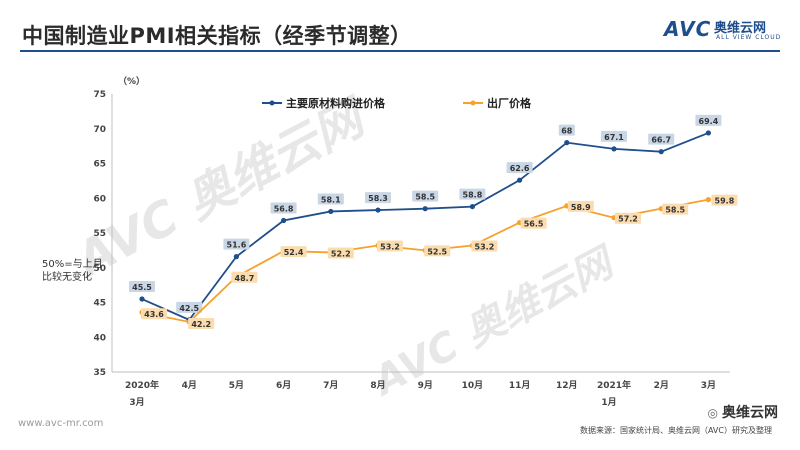  Describe the element at coordinates (614, 385) in the screenshot. I see `x-tick-label: 2021年` at that location.